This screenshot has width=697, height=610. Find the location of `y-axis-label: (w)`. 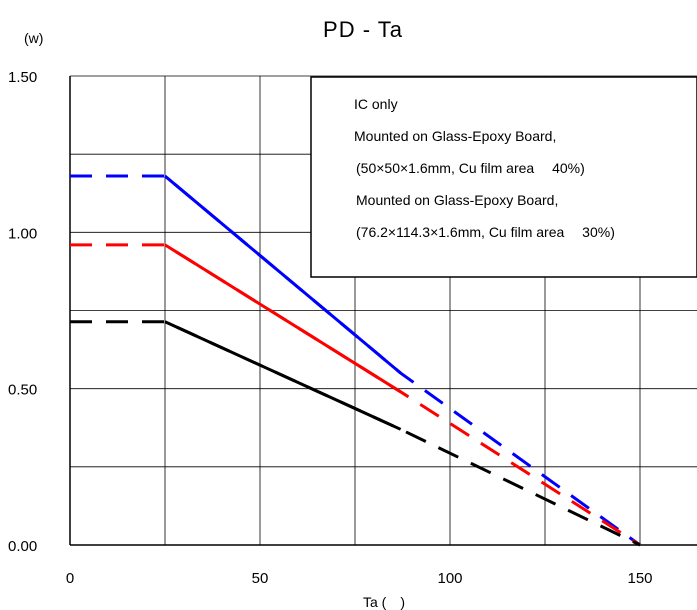

y-axis-label: (w) is located at coordinates (33, 38).